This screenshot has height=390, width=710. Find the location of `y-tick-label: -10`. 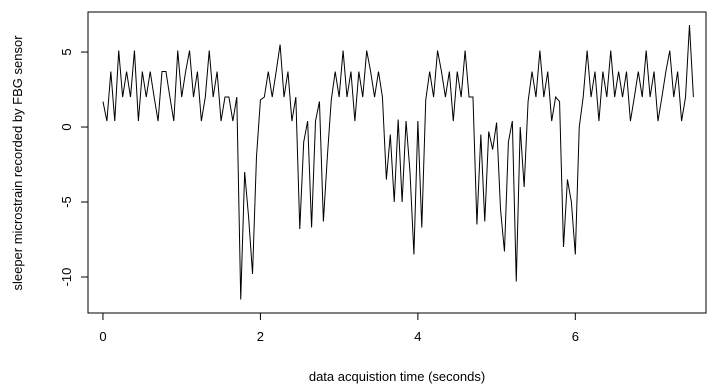

y-tick-label: -10 is located at coordinates (66, 277).